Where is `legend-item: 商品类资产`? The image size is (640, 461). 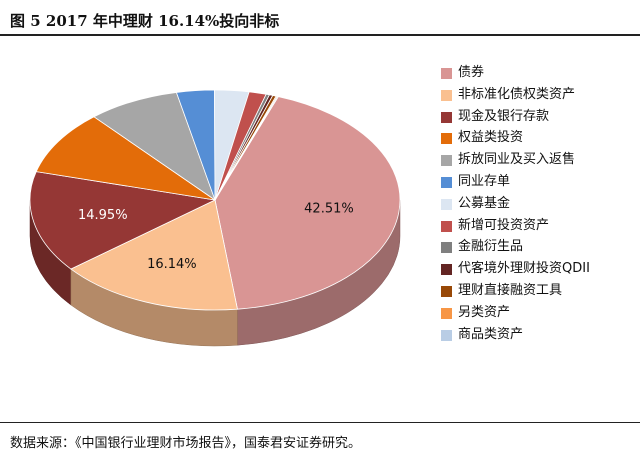 legend-item: 商品类资产 is located at coordinates (539, 335).